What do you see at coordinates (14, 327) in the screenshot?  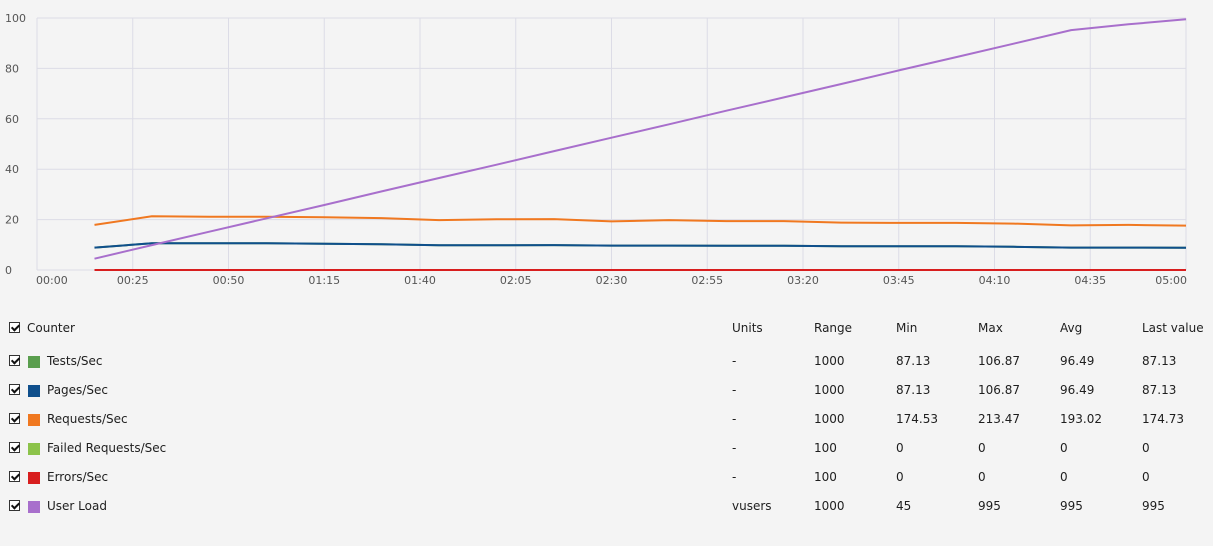 I see `select-all-checkbox` at bounding box center [14, 327].